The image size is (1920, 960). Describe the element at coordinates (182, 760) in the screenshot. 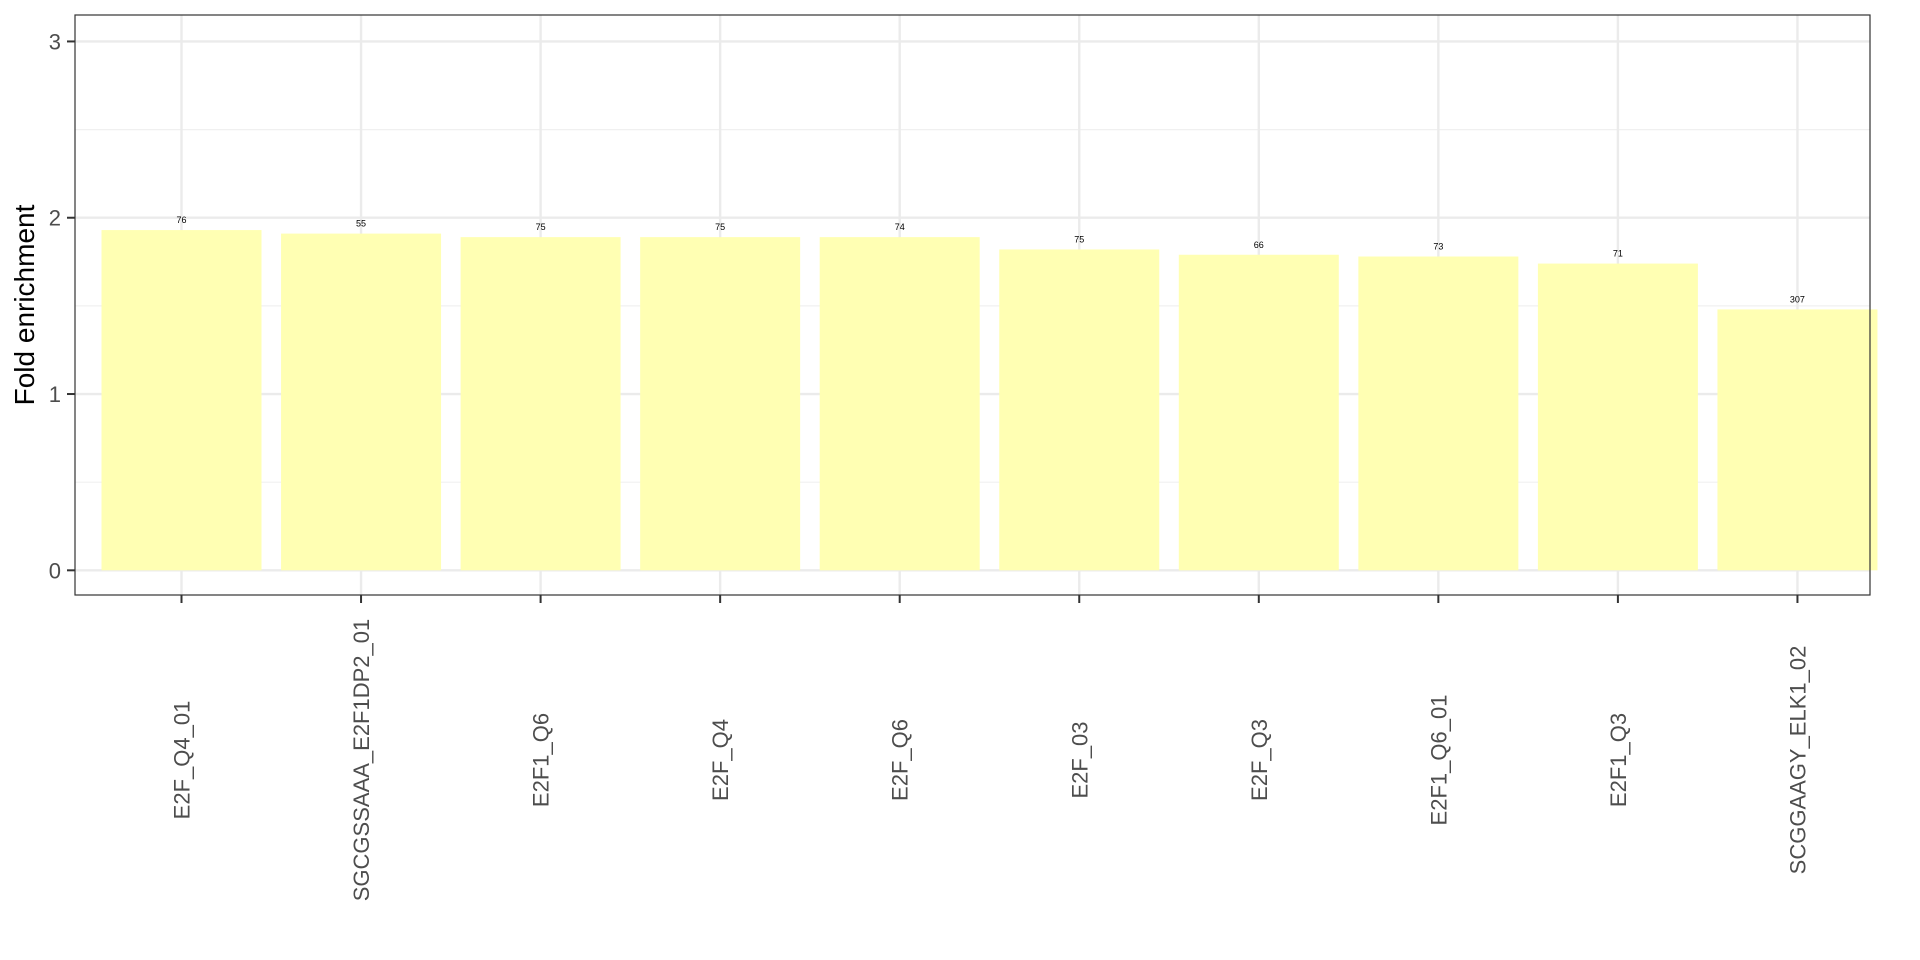

I see `x-tick-label: E2F_Q4_01` at that location.